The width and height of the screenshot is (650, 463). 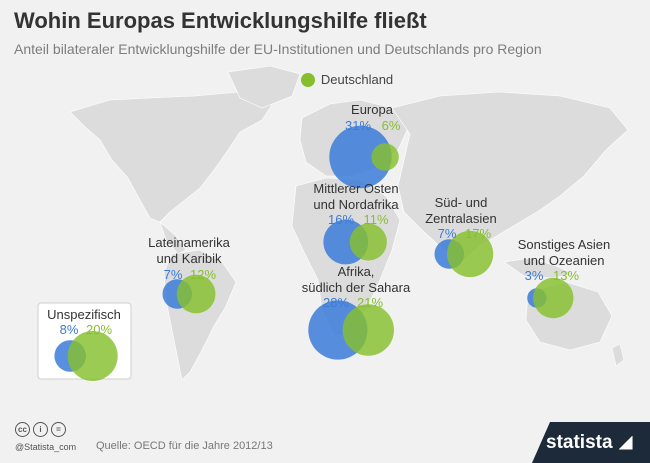 I want to click on label-south-asia-name-2: Zentralasien, so click(x=461, y=218).